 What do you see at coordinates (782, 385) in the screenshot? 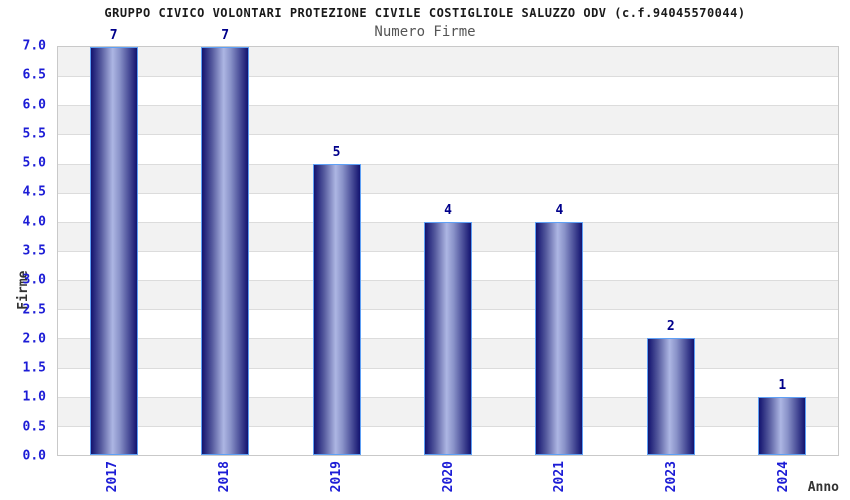
I see `bar-value-label: 1` at bounding box center [782, 385].